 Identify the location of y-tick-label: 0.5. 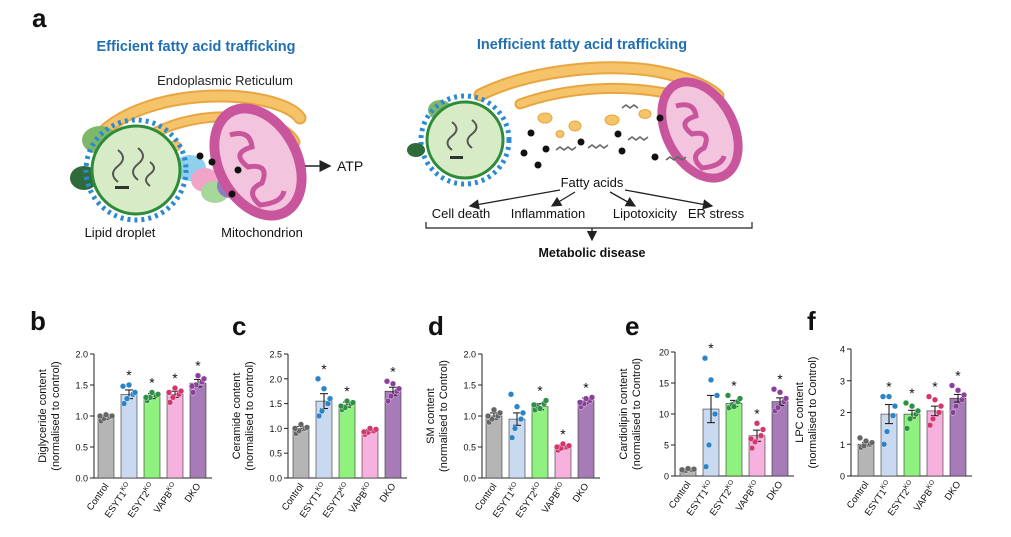
(275, 454).